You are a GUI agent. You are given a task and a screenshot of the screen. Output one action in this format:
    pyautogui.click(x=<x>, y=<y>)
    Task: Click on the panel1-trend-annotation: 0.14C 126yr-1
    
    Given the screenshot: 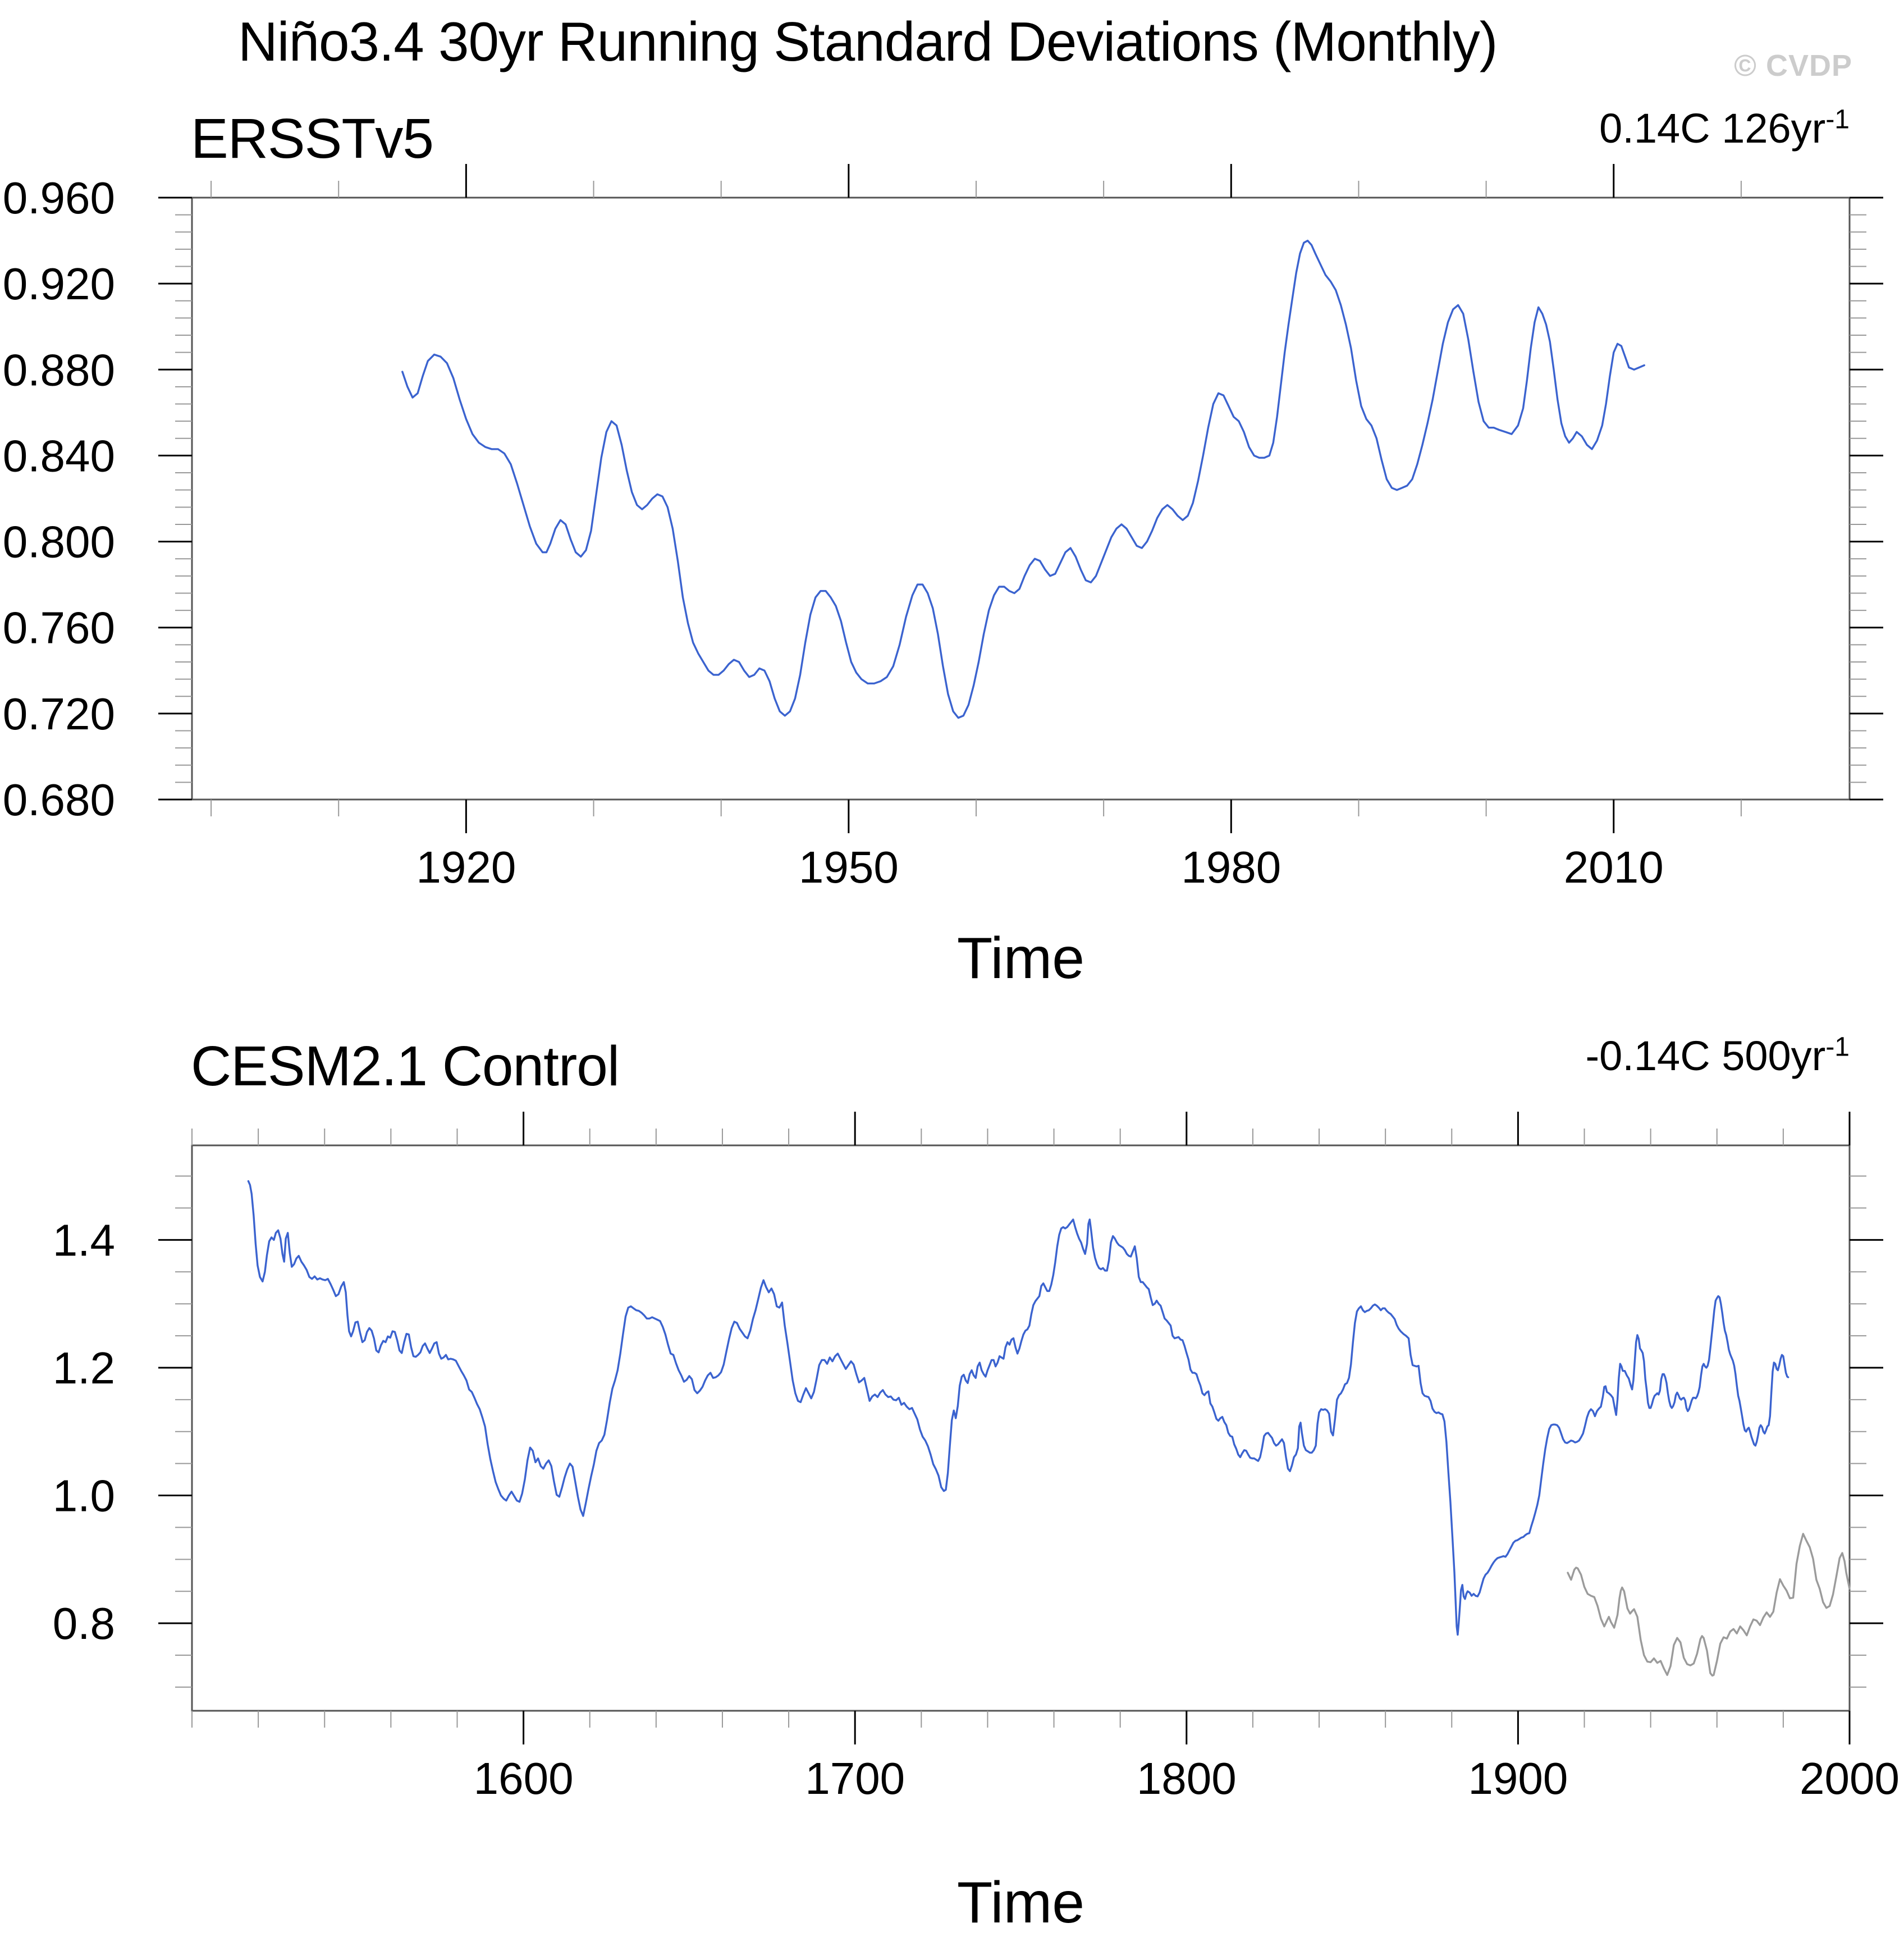 What is the action you would take?
    pyautogui.click(x=1725, y=128)
    